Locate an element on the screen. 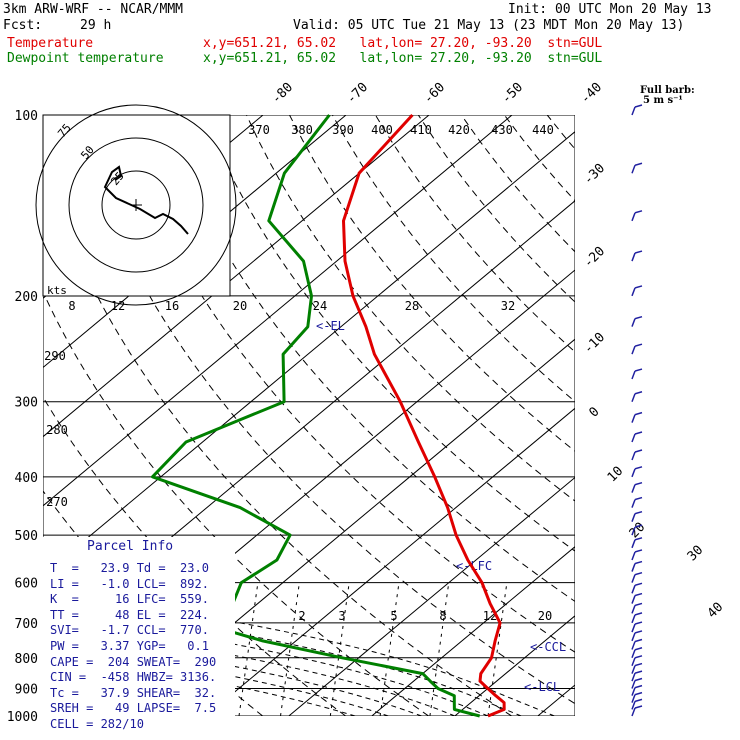 The width and height of the screenshot is (740, 740). pressure-tick-label: 800 is located at coordinates (26, 659).